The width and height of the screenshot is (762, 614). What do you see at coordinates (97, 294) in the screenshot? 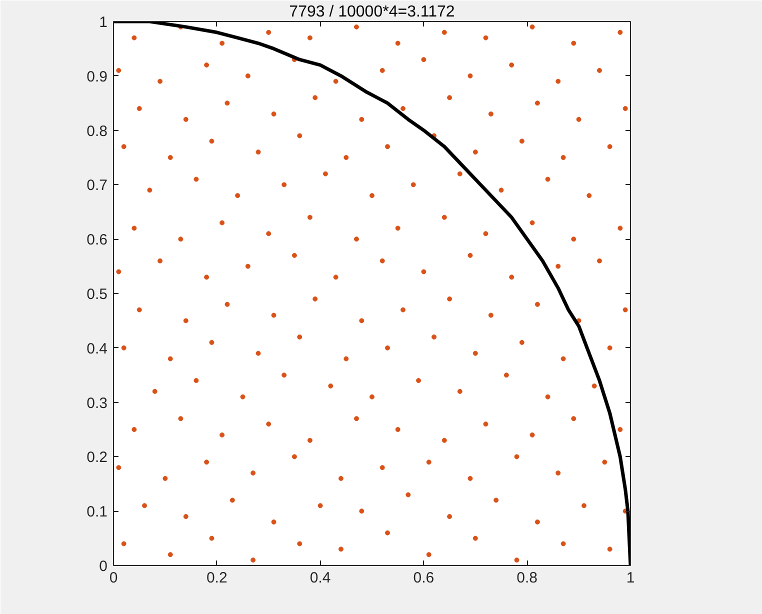
I see `y-tick-label: 0.5` at bounding box center [97, 294].